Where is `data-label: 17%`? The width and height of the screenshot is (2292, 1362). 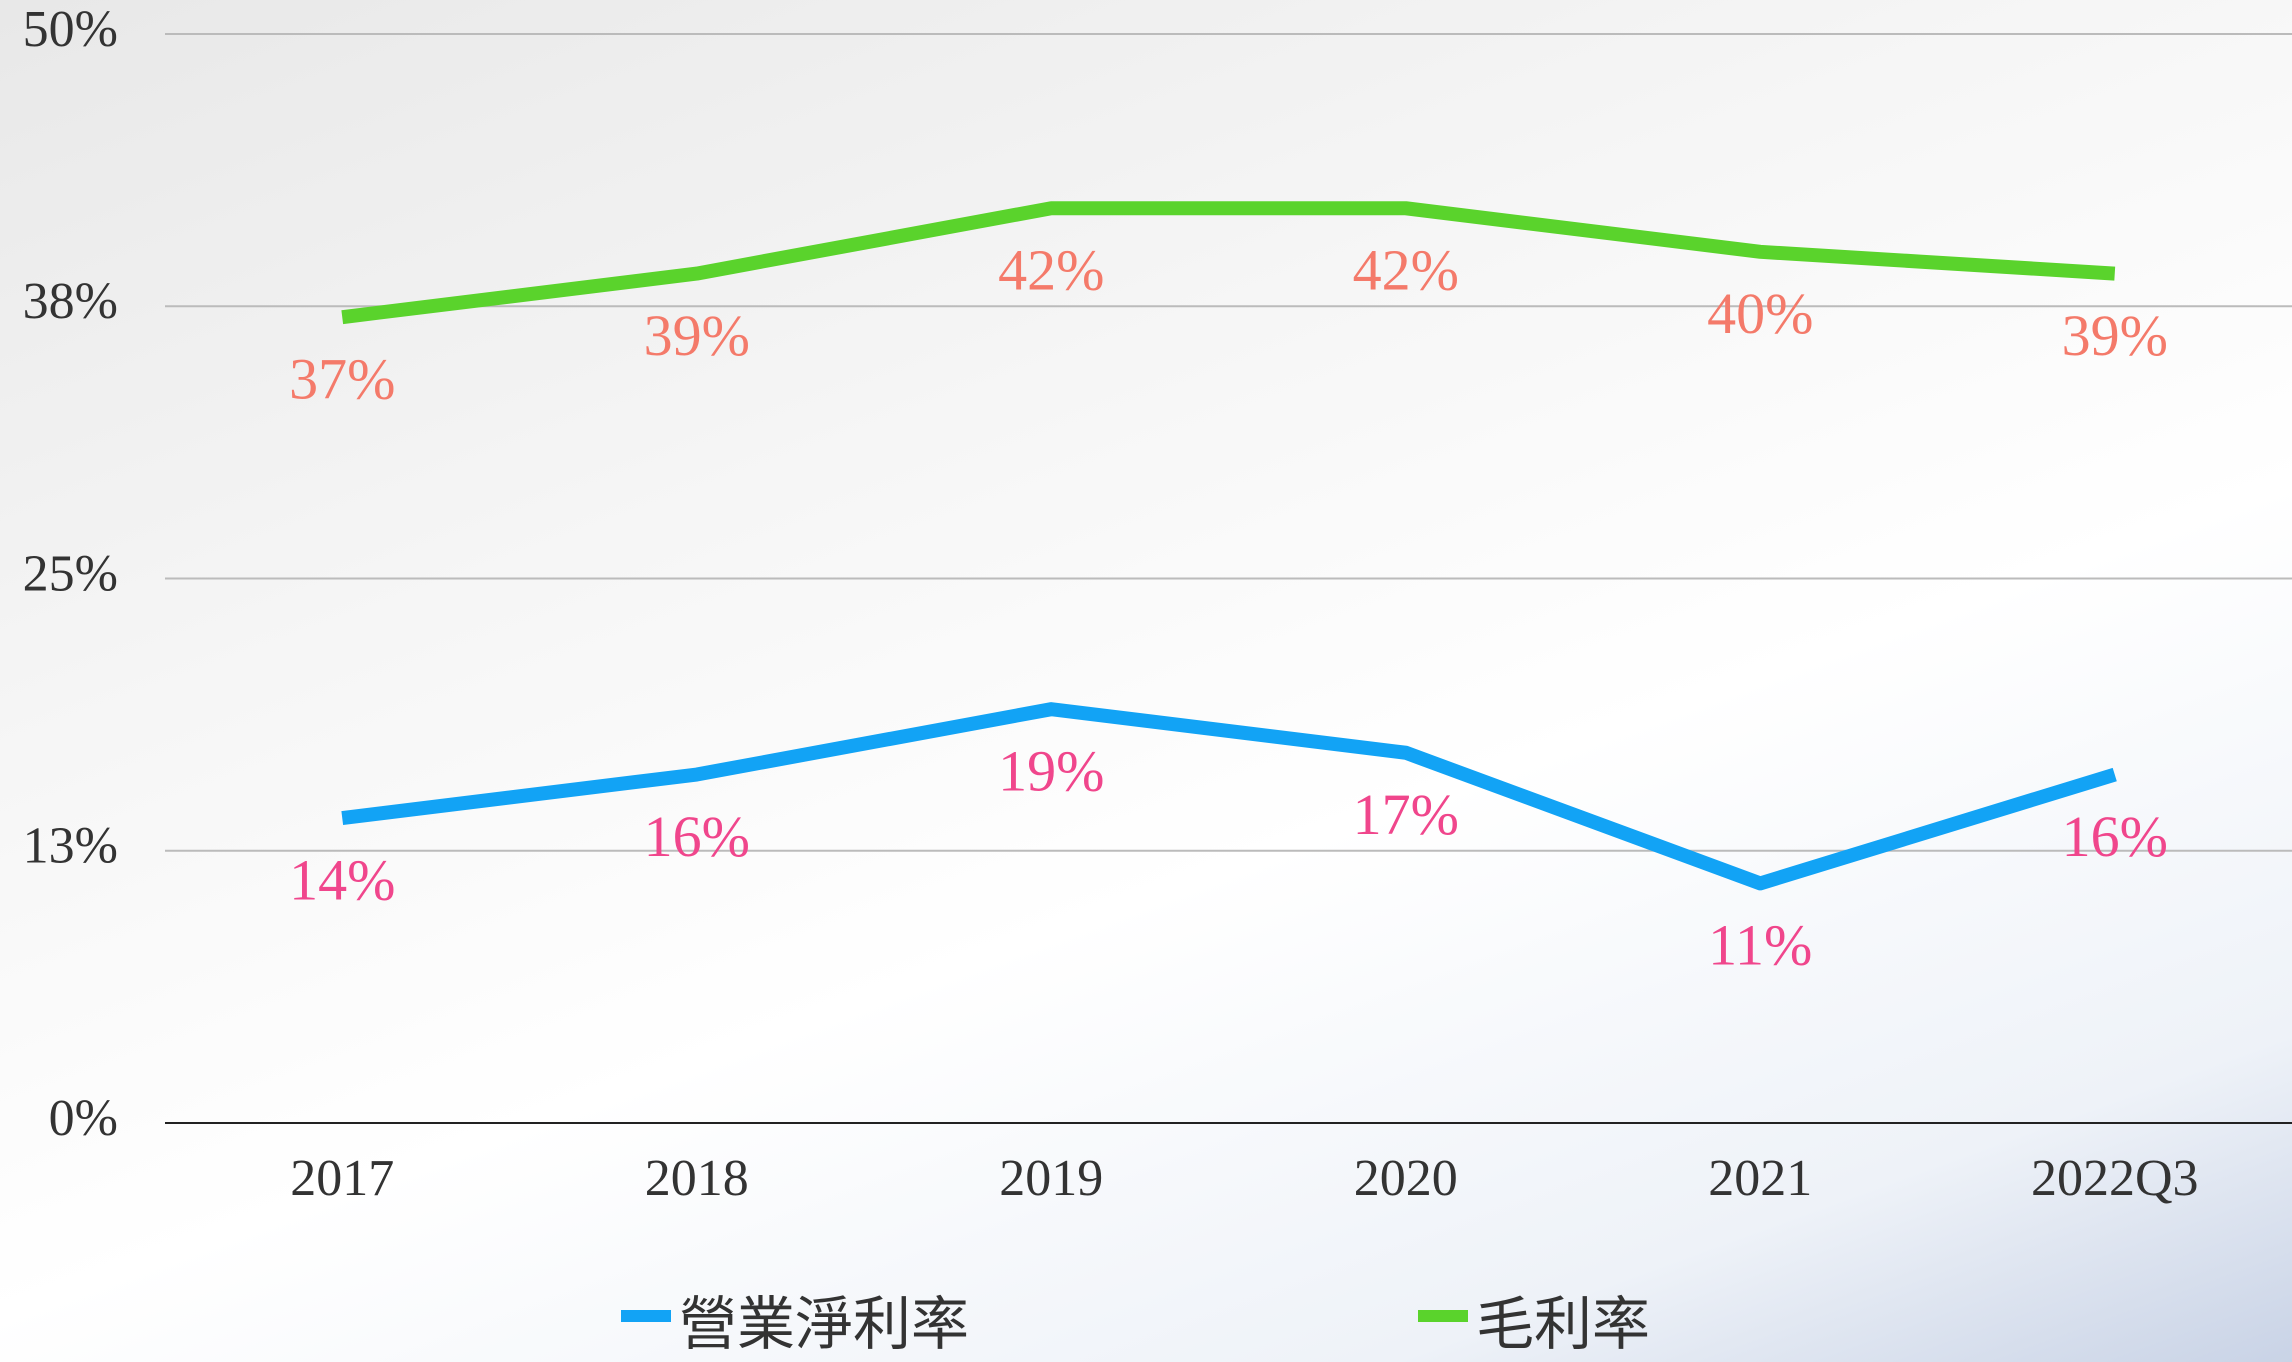 data-label: 17% is located at coordinates (1406, 814).